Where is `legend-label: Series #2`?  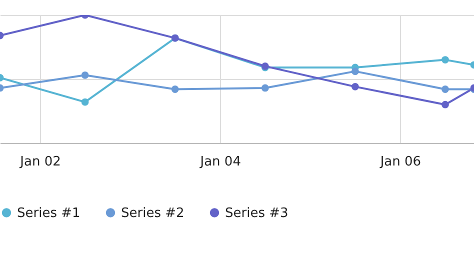
legend-label: Series #2 is located at coordinates (152, 213).